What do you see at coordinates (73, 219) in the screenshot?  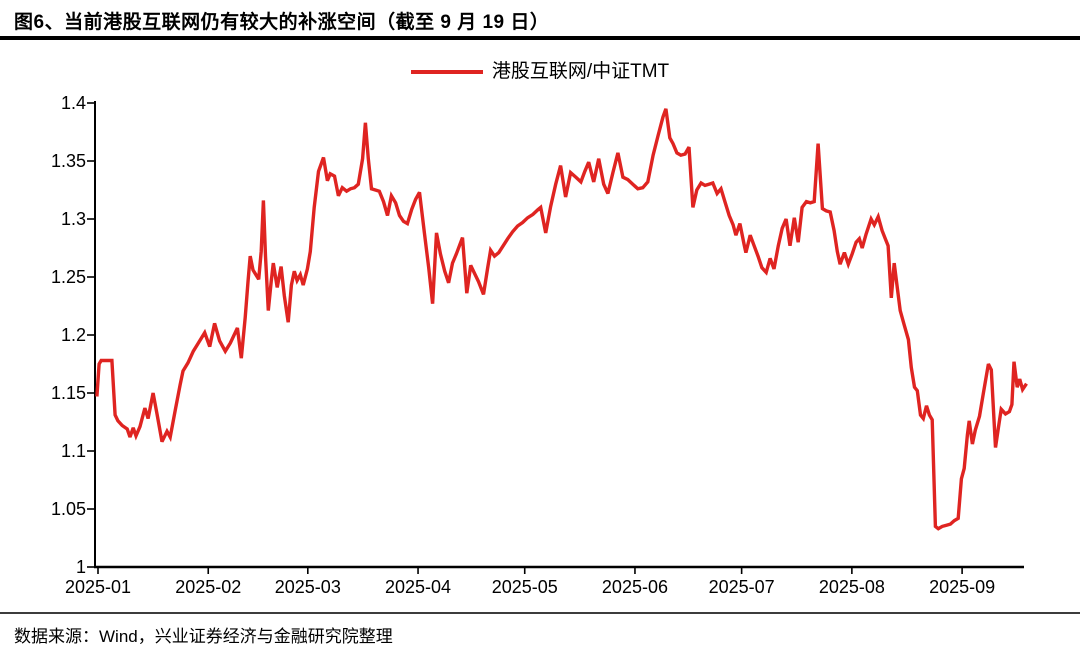 I see `y-tick-label: 1.3` at bounding box center [73, 219].